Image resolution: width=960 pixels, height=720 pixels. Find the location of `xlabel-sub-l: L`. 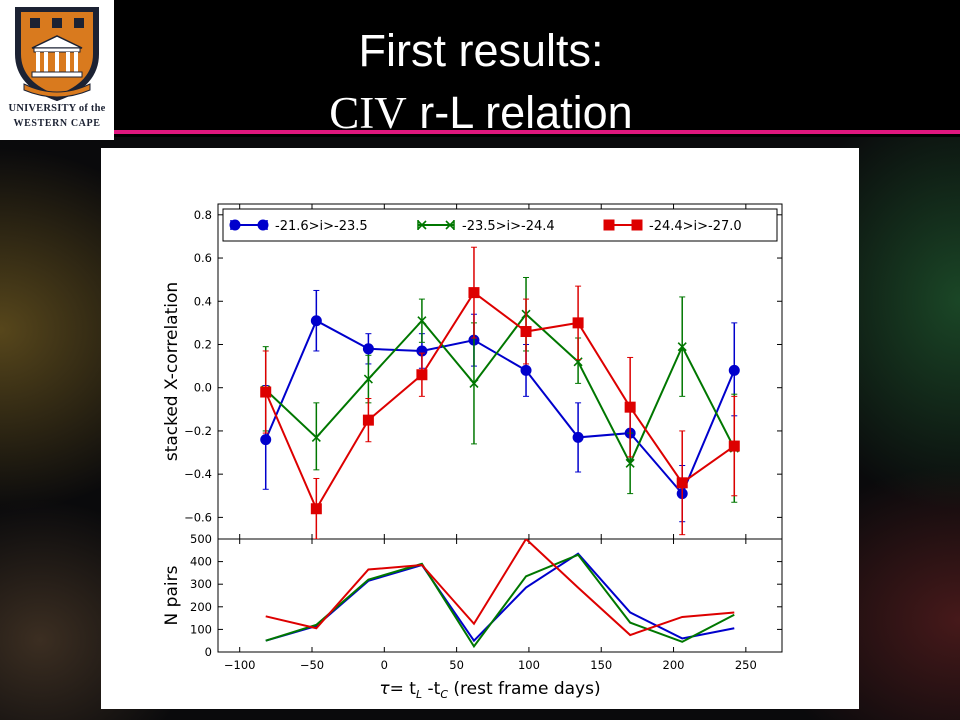

xlabel-sub-l: L is located at coordinates (419, 694).